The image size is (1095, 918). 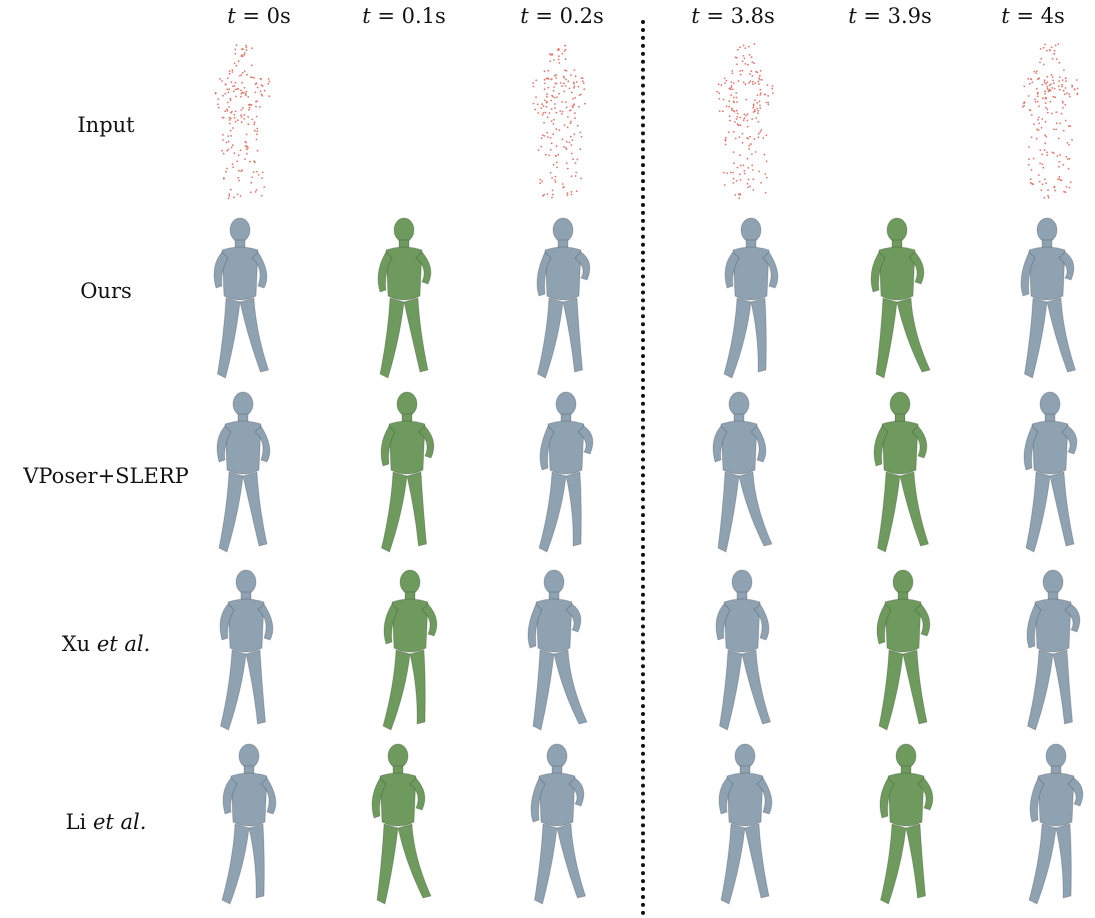 What do you see at coordinates (106, 644) in the screenshot?
I see `row-label-xu: Xu et al.` at bounding box center [106, 644].